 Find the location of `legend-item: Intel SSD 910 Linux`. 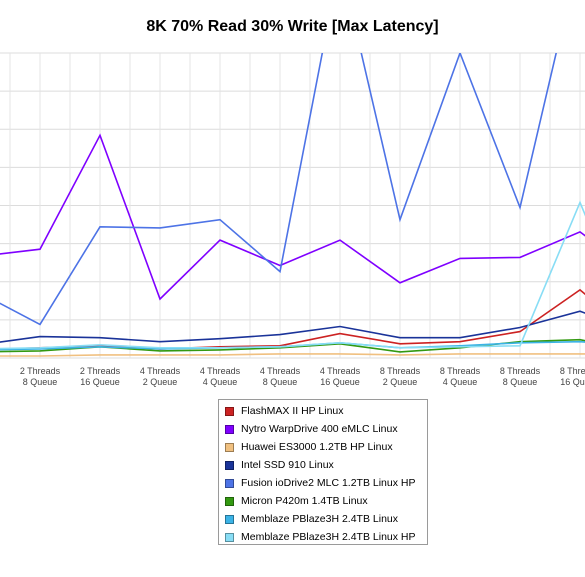

legend-item: Intel SSD 910 Linux is located at coordinates (323, 465).